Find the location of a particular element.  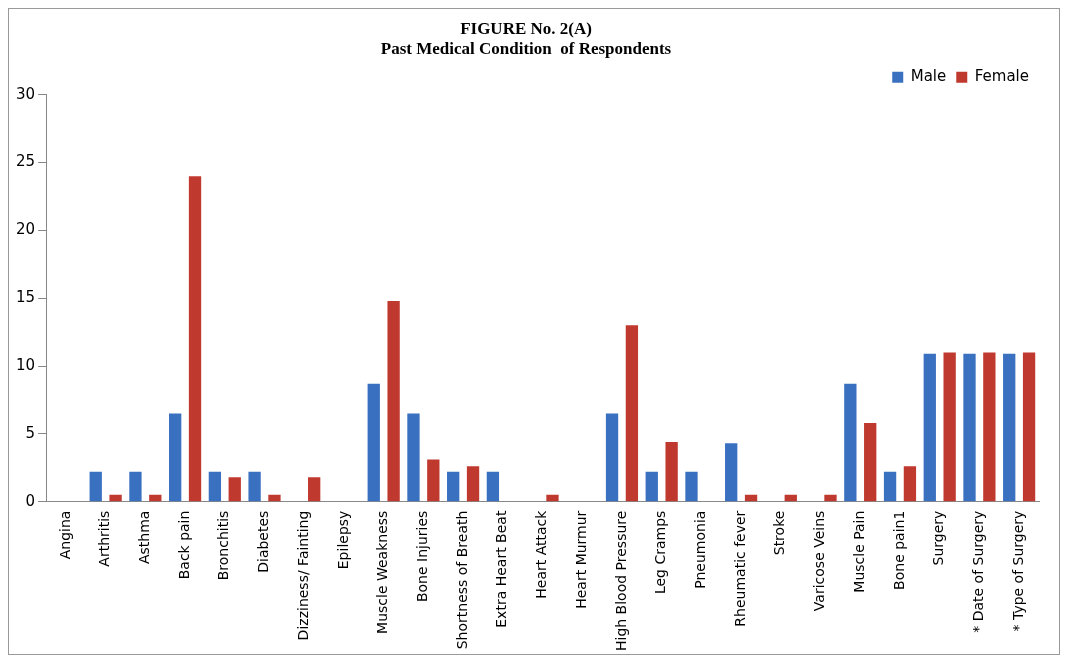

text: Past Medical Condition of Respondents is located at coordinates (526, 48).